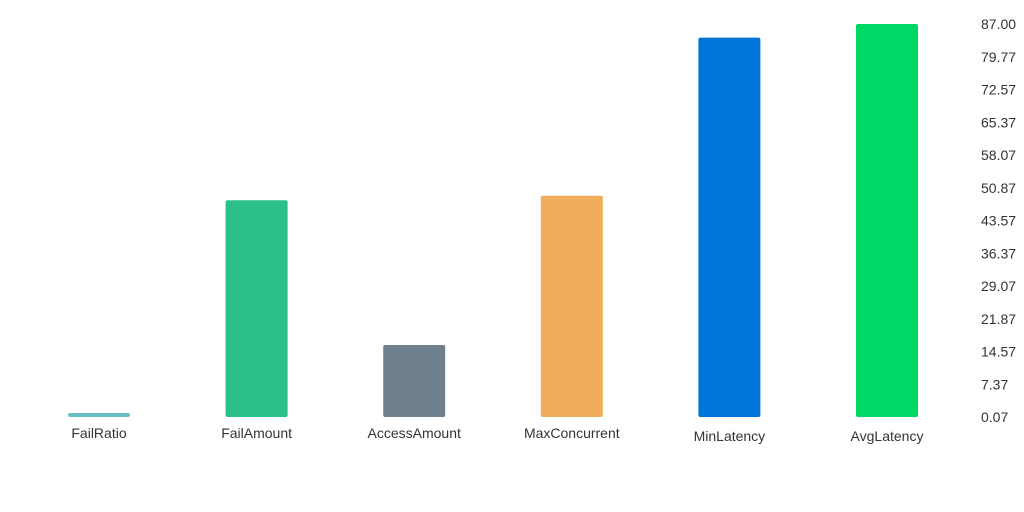  Describe the element at coordinates (998, 253) in the screenshot. I see `y-tick-label: 36.37` at that location.